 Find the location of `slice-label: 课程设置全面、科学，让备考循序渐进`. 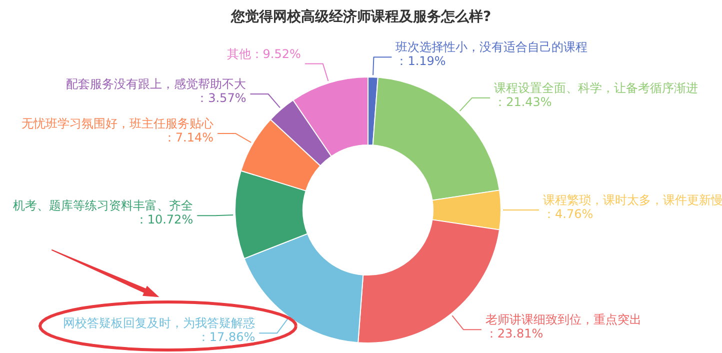

slice-label: 课程设置全面、科学，让备考循序渐进 is located at coordinates (596, 87).